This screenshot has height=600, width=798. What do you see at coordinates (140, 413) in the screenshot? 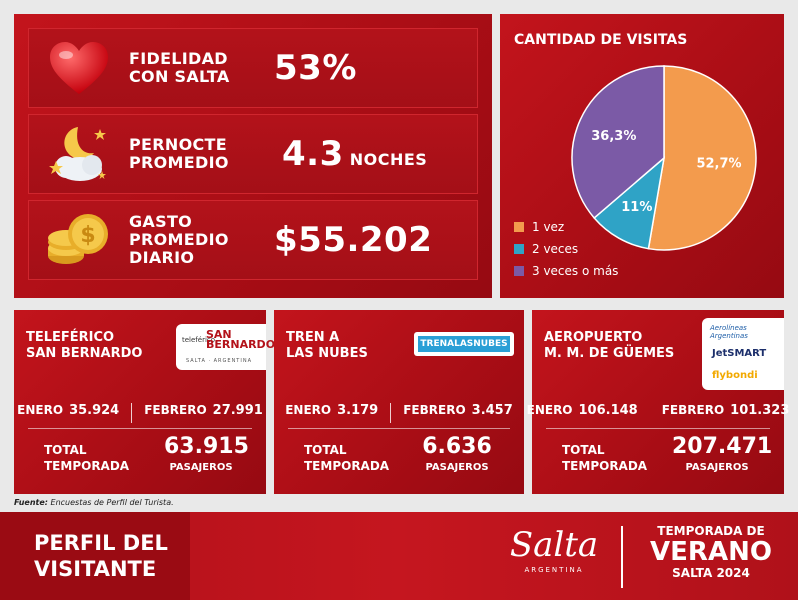
I see `monthly-figures: ENERO 35.924 FEBRERO 27.991` at bounding box center [140, 413].